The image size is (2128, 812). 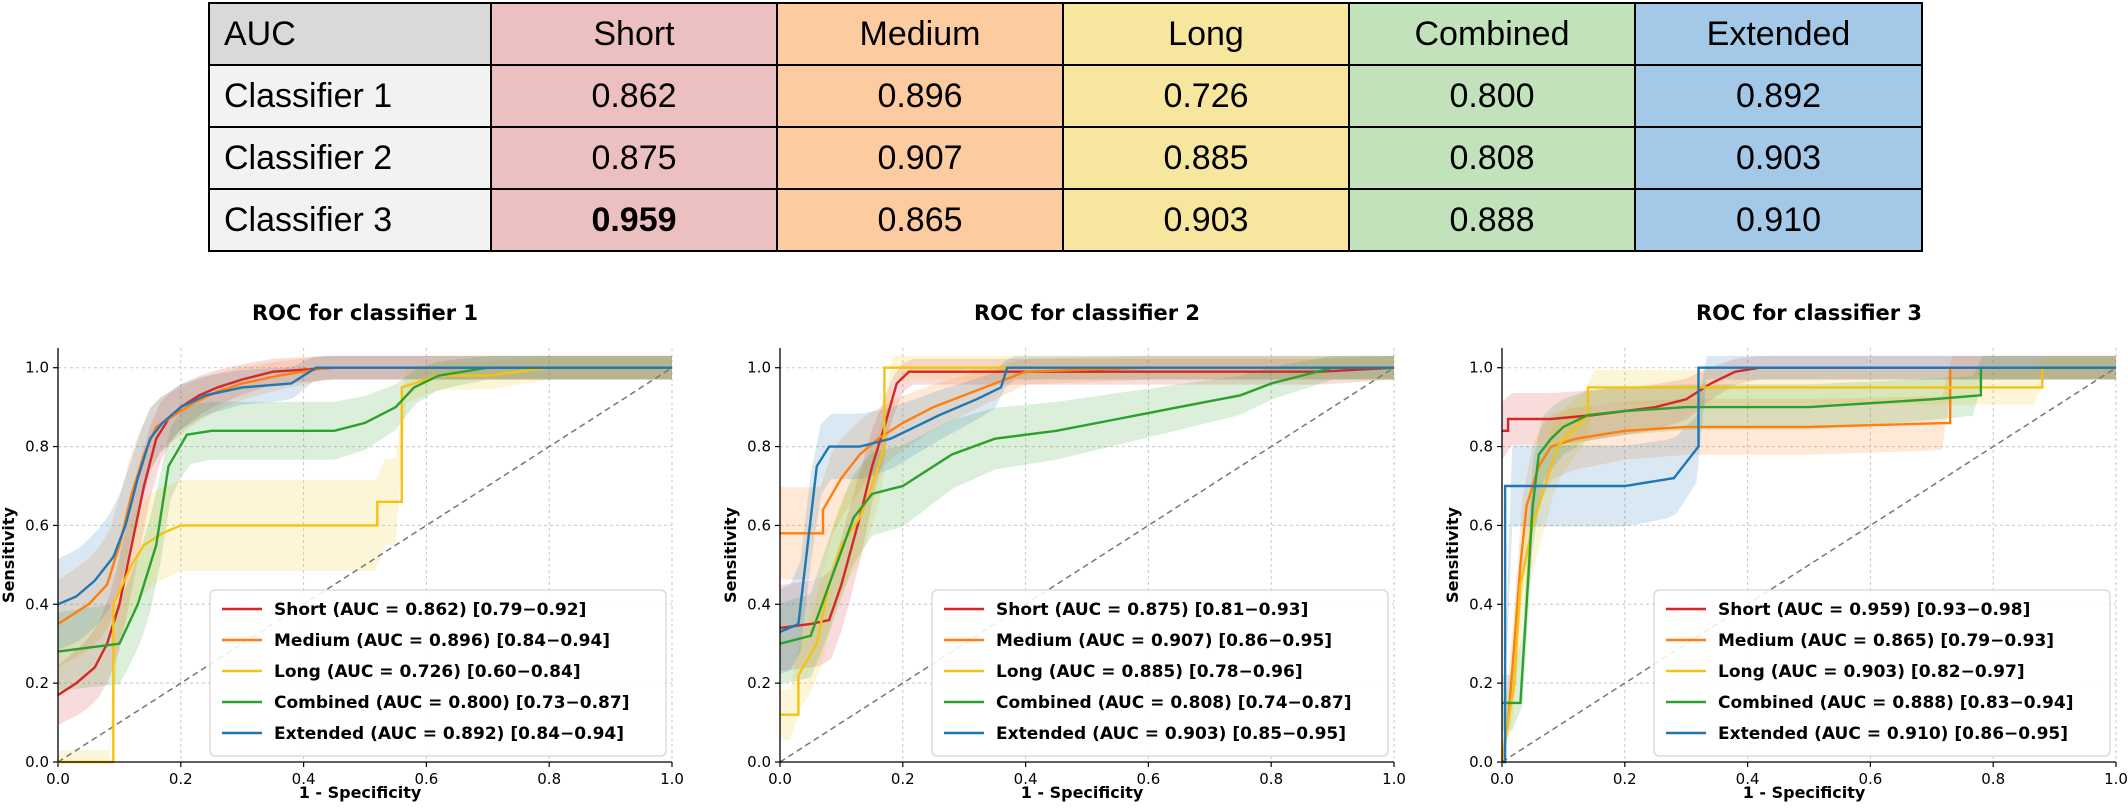 I want to click on legend-entry-extended: Extended (AUC = 0.892) [0.84−0.94], so click(x=449, y=734).